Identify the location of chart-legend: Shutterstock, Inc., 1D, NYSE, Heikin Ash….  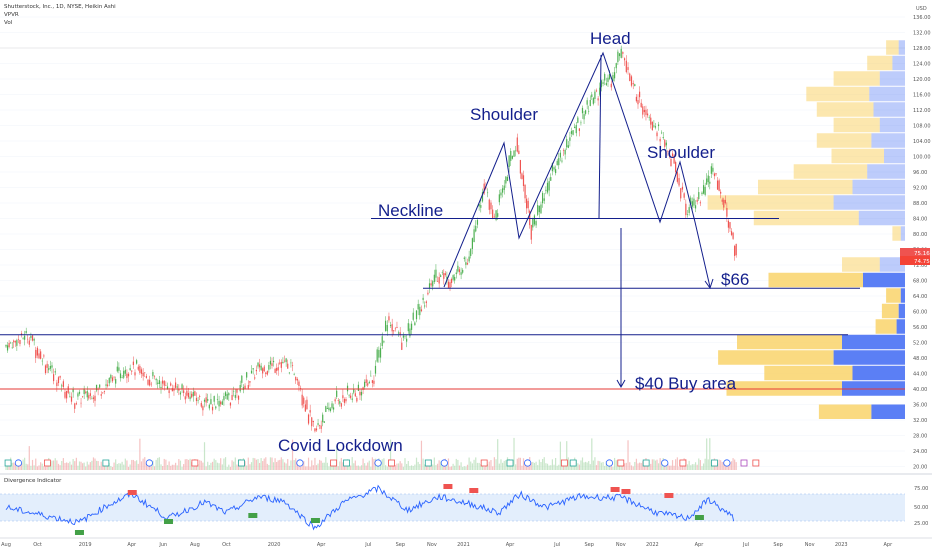
(60, 15).